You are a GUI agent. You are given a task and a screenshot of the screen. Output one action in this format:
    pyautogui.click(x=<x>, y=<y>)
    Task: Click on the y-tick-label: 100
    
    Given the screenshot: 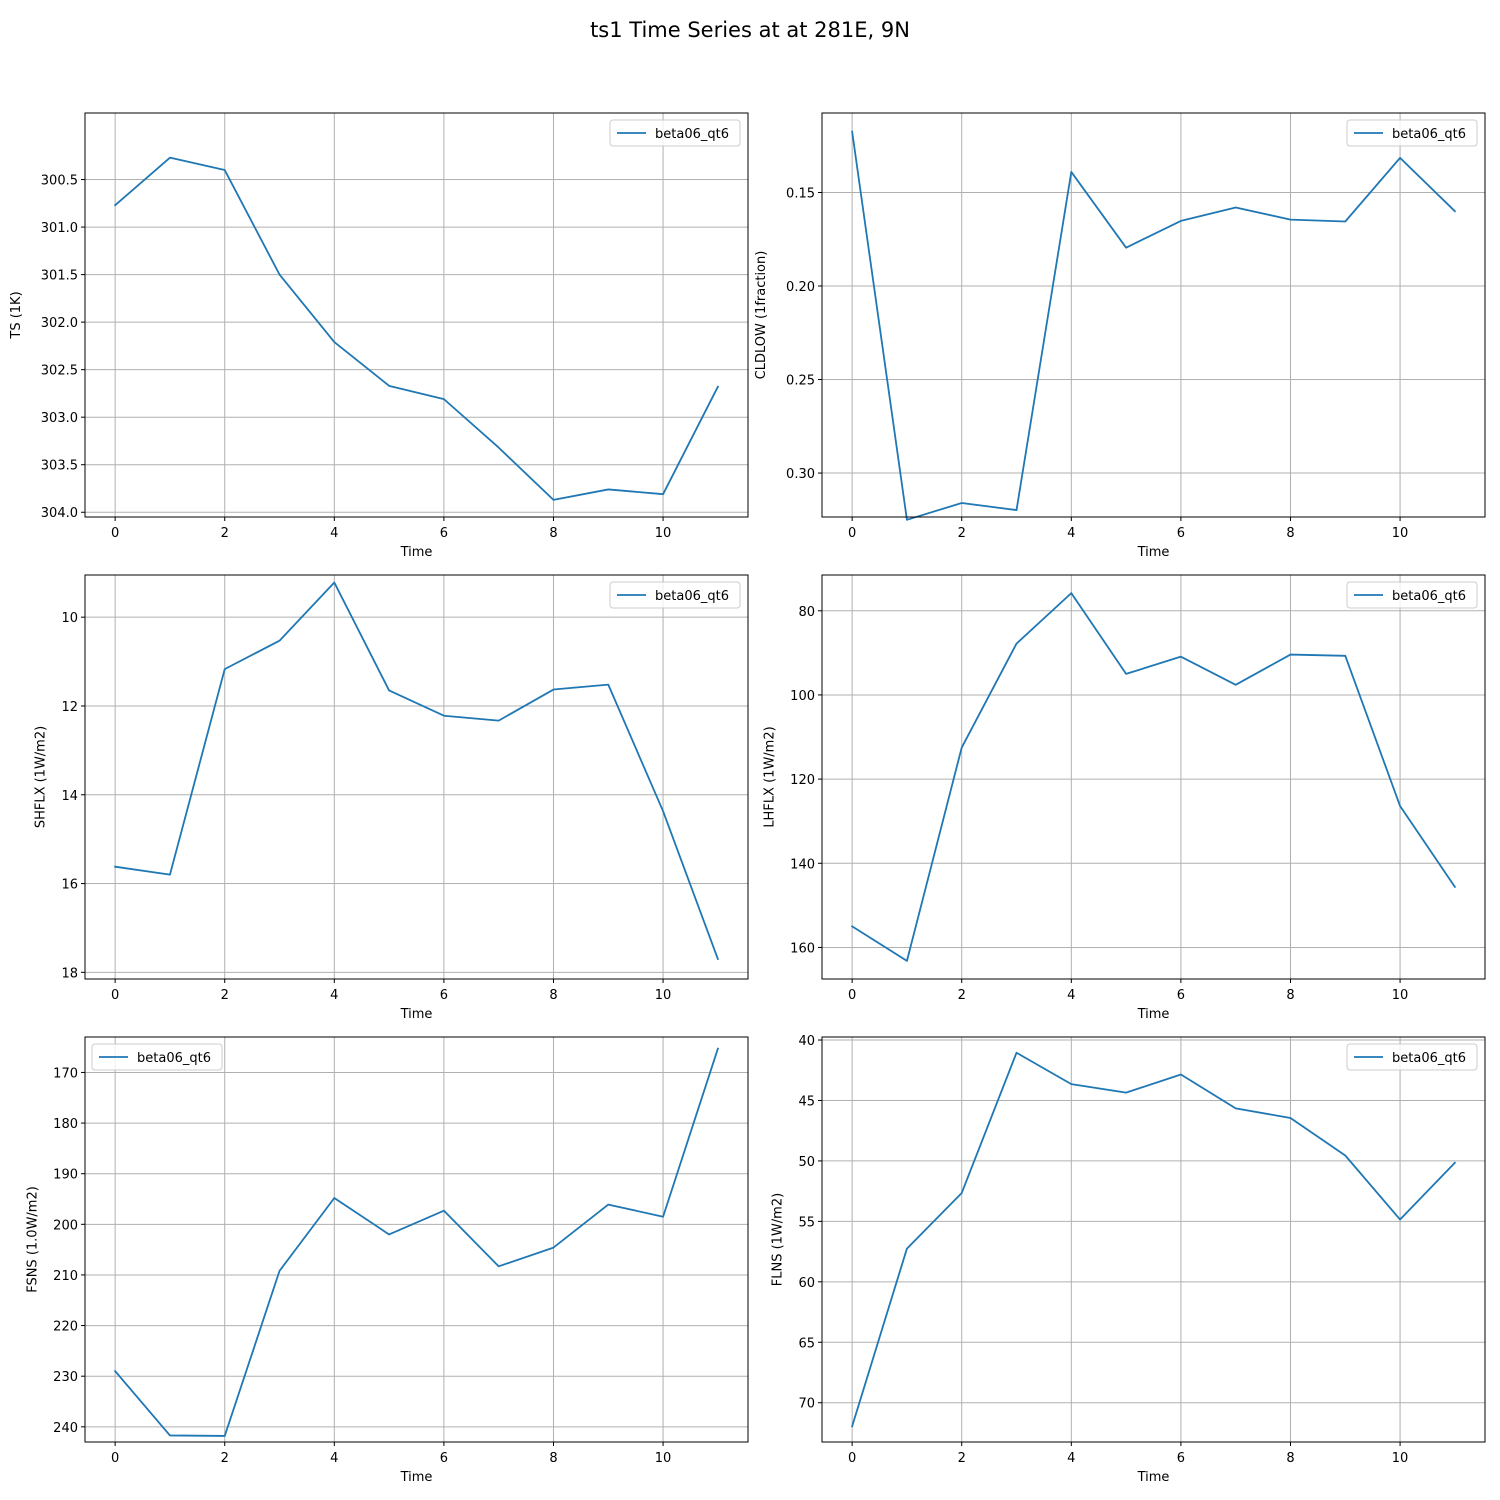 What is the action you would take?
    pyautogui.click(x=802, y=696)
    